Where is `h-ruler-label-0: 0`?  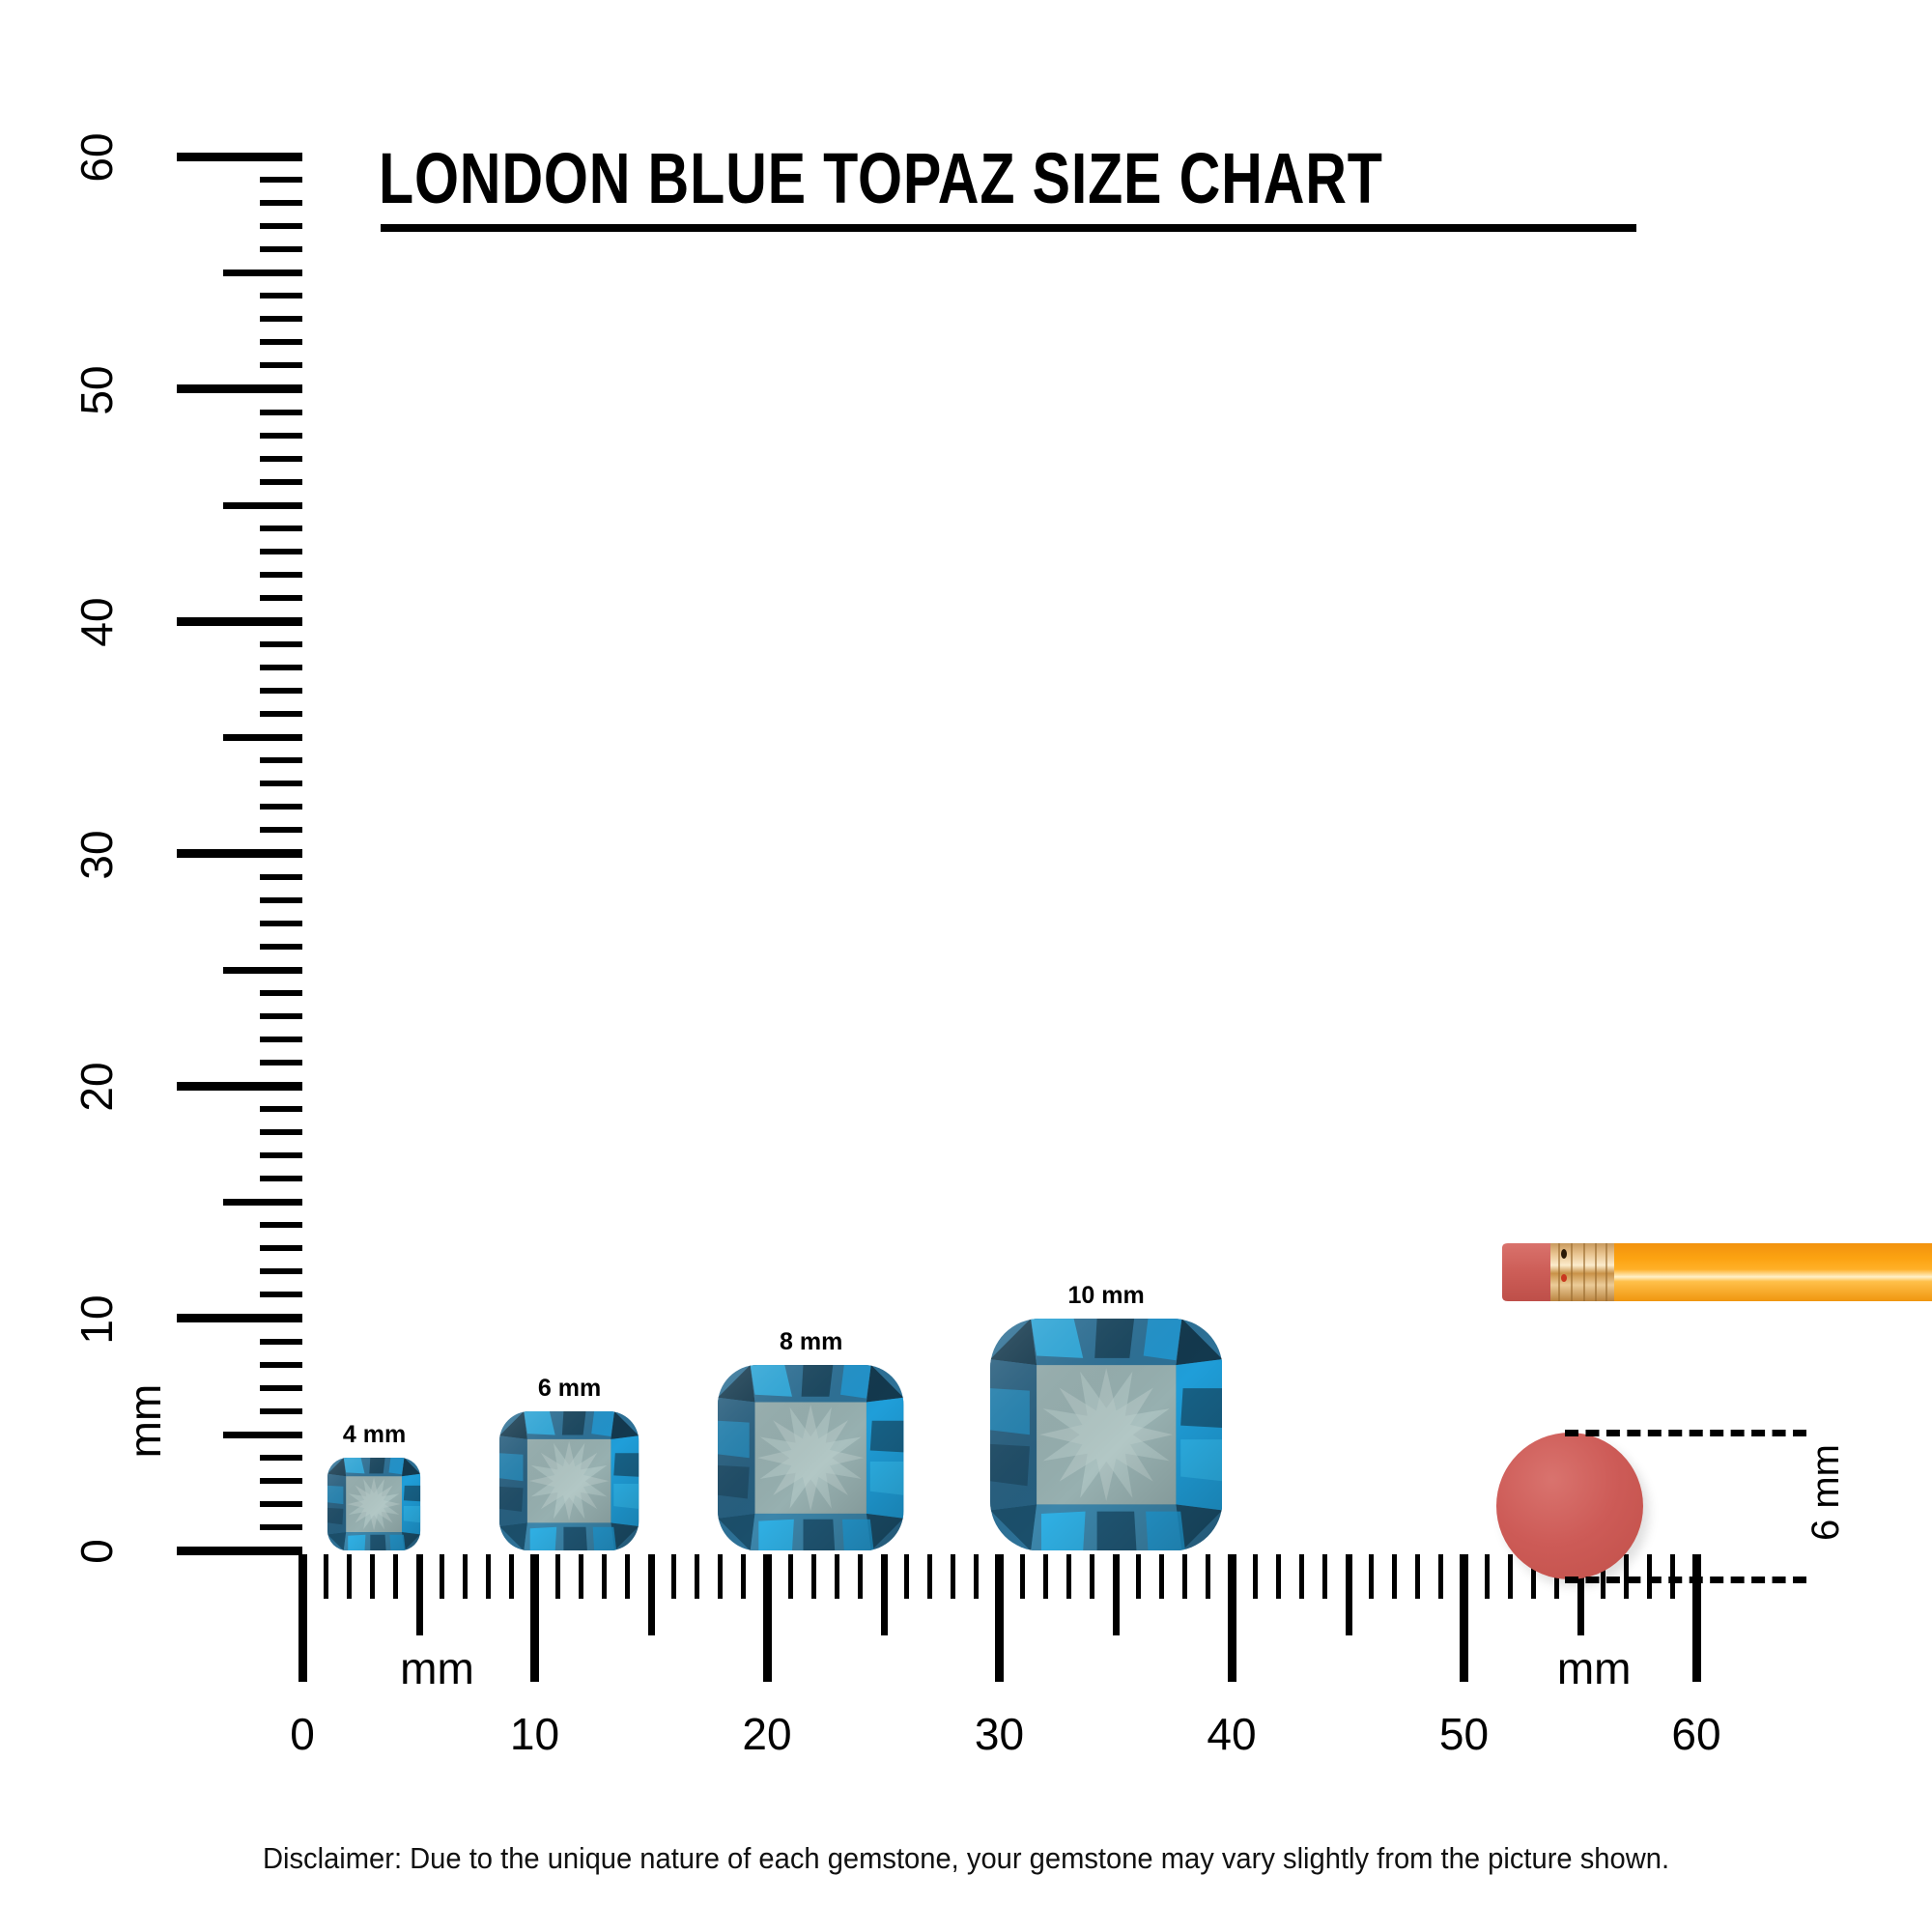 h-ruler-label-0: 0 is located at coordinates (302, 1734).